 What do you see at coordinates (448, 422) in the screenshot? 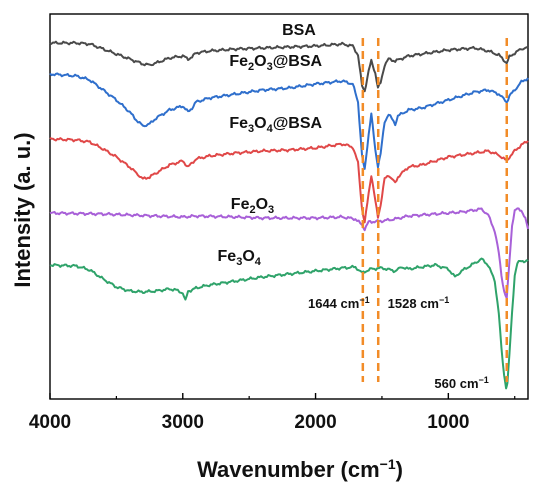
I see `x-tick-label-3: 1000` at bounding box center [448, 422].